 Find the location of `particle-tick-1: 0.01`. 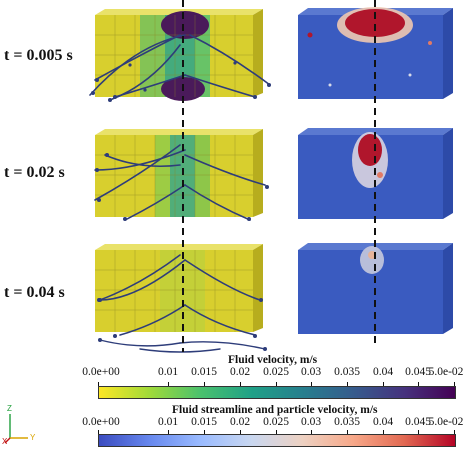

particle-tick-1: 0.01 is located at coordinates (168, 422).